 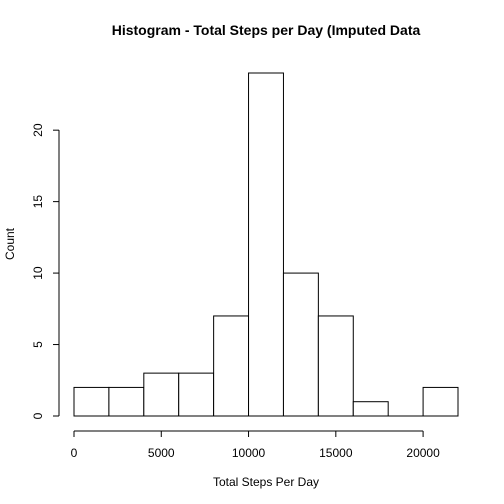 What do you see at coordinates (161, 453) in the screenshot?
I see `x-tick-label: 5000` at bounding box center [161, 453].